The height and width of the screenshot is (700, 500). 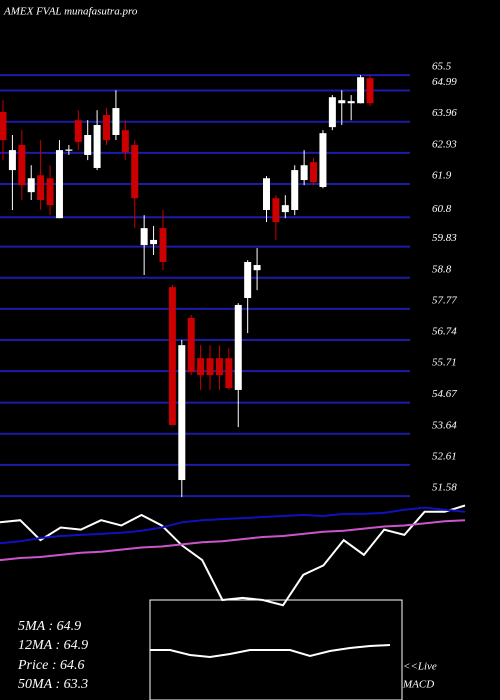 I want to click on y-tick-label: 54.67, so click(x=444, y=394).